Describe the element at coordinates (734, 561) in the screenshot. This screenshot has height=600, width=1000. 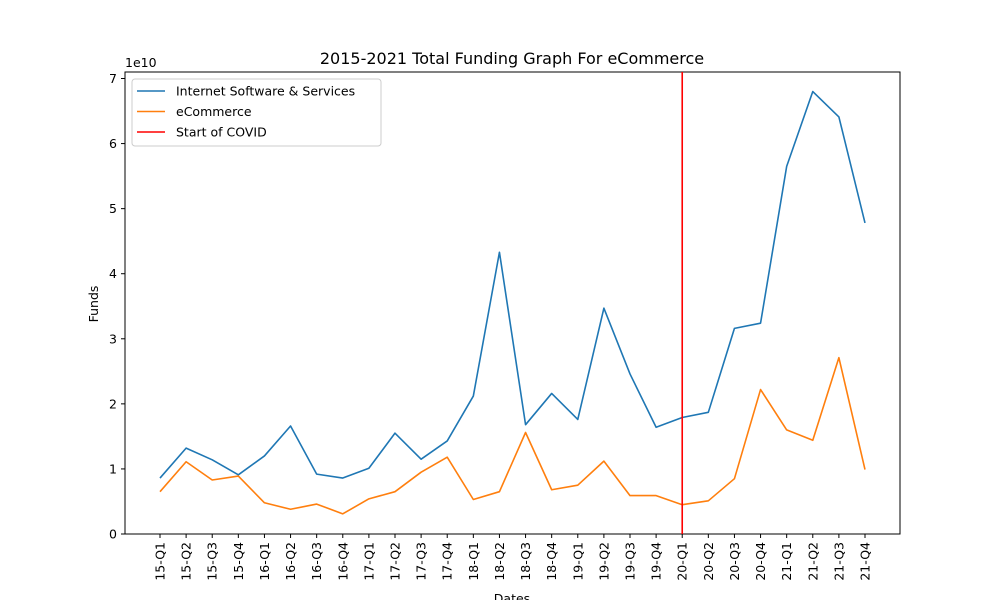
I see `x-tick-label: 20-Q3` at that location.